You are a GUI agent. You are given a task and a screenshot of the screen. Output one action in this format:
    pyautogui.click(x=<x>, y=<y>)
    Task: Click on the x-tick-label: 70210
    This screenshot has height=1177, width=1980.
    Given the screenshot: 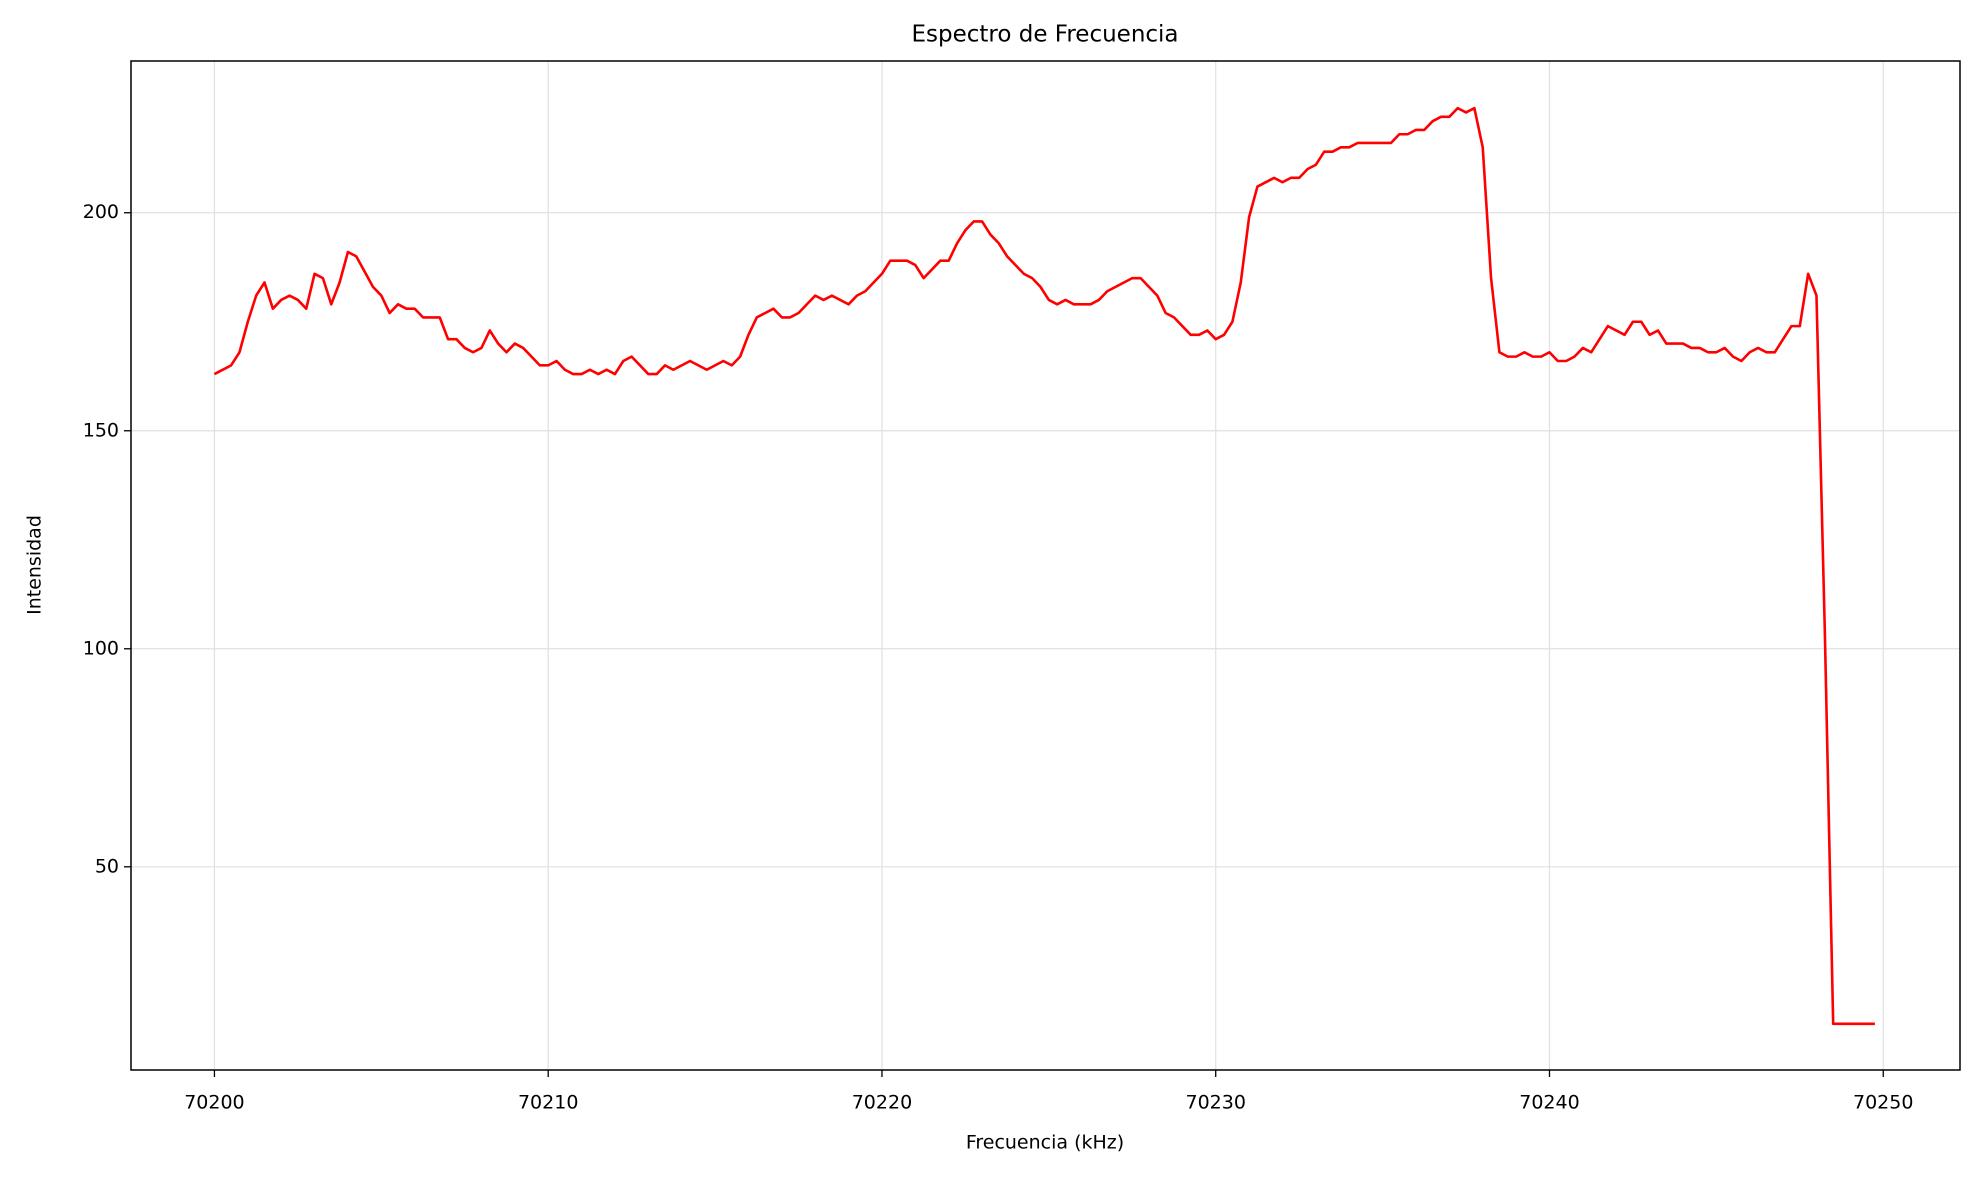 What is the action you would take?
    pyautogui.click(x=548, y=1103)
    